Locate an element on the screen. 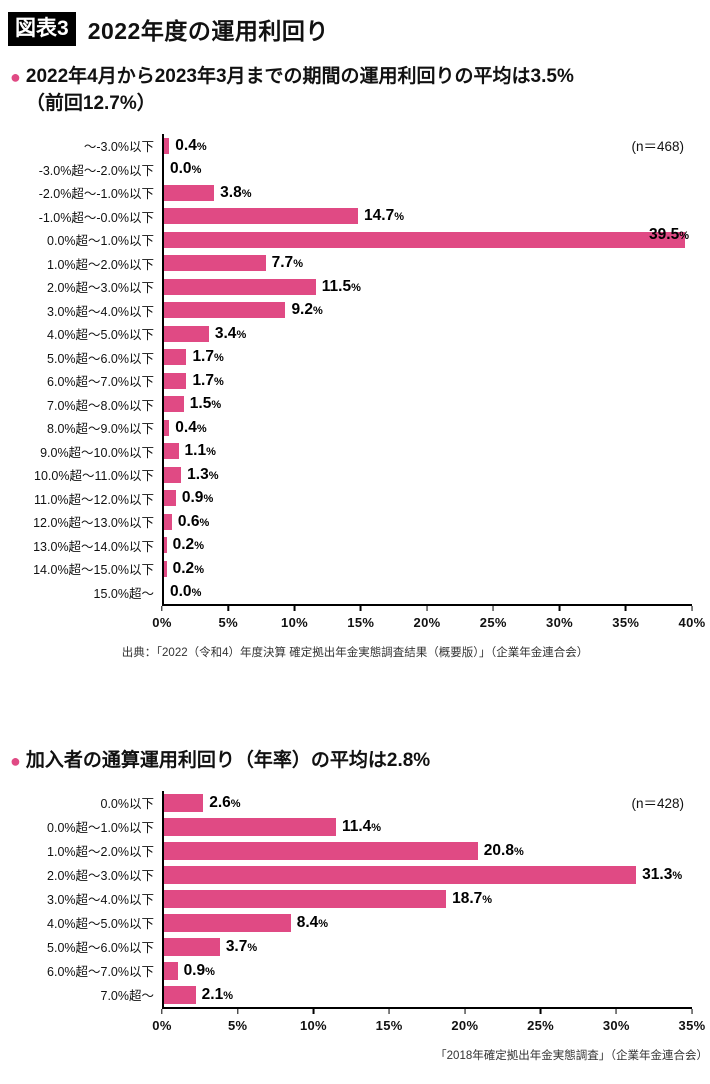 This screenshot has width=710, height=1084. bar-row: 14.0%超〜15.0%以下 0.2% is located at coordinates (354, 568).